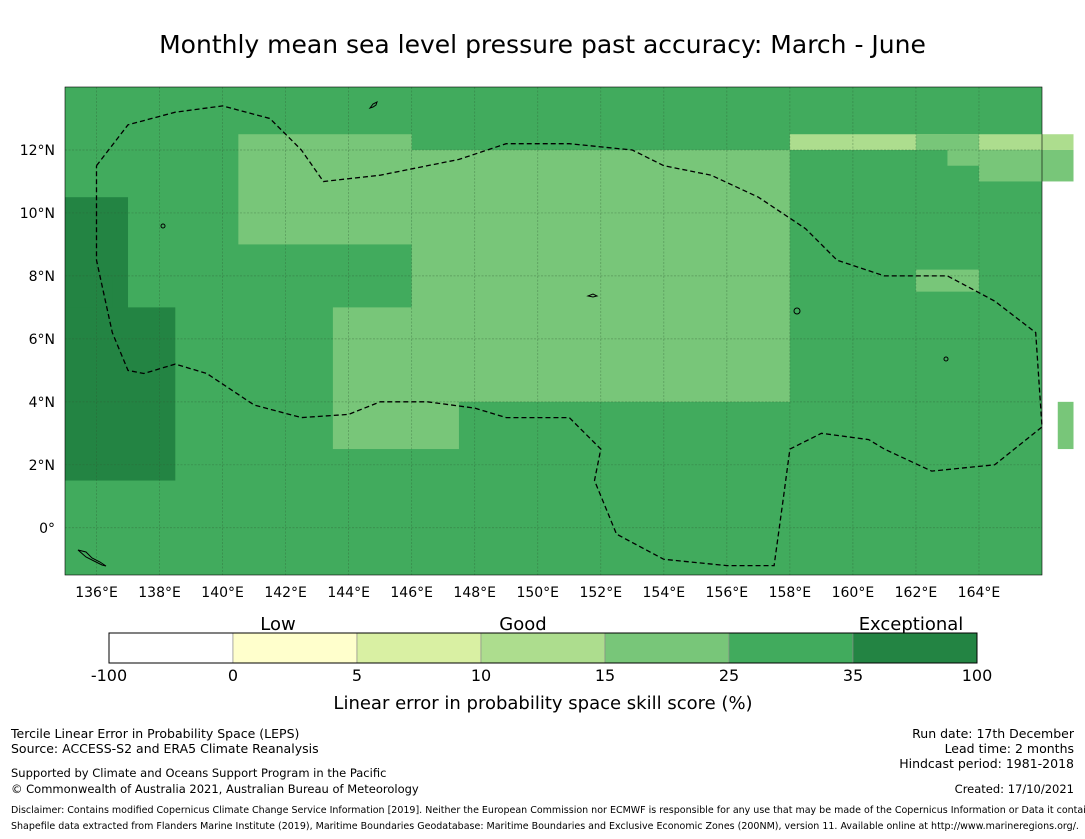  What do you see at coordinates (664, 593) in the screenshot?
I see `x-tick-label: 154°E` at bounding box center [664, 593].